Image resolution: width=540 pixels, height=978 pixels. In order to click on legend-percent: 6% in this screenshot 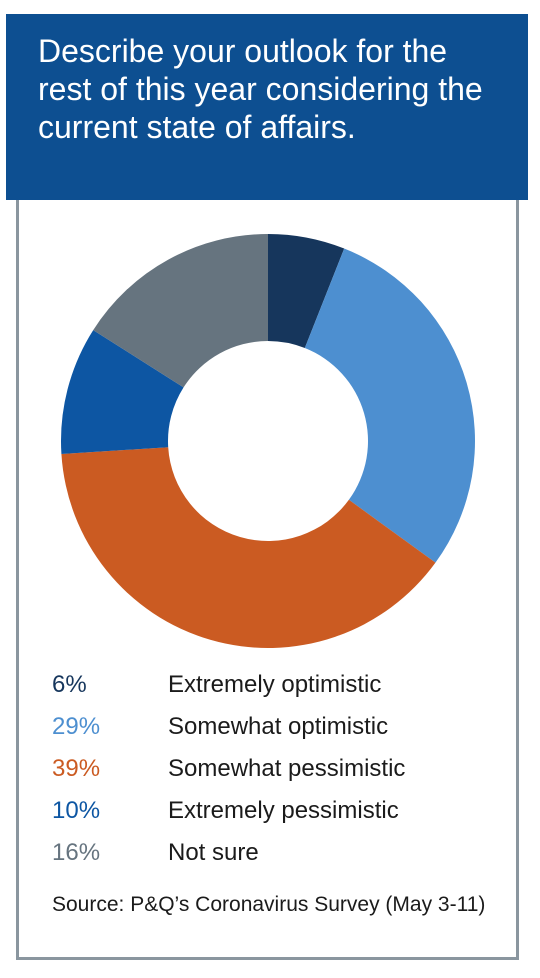, I will do `click(69, 684)`.